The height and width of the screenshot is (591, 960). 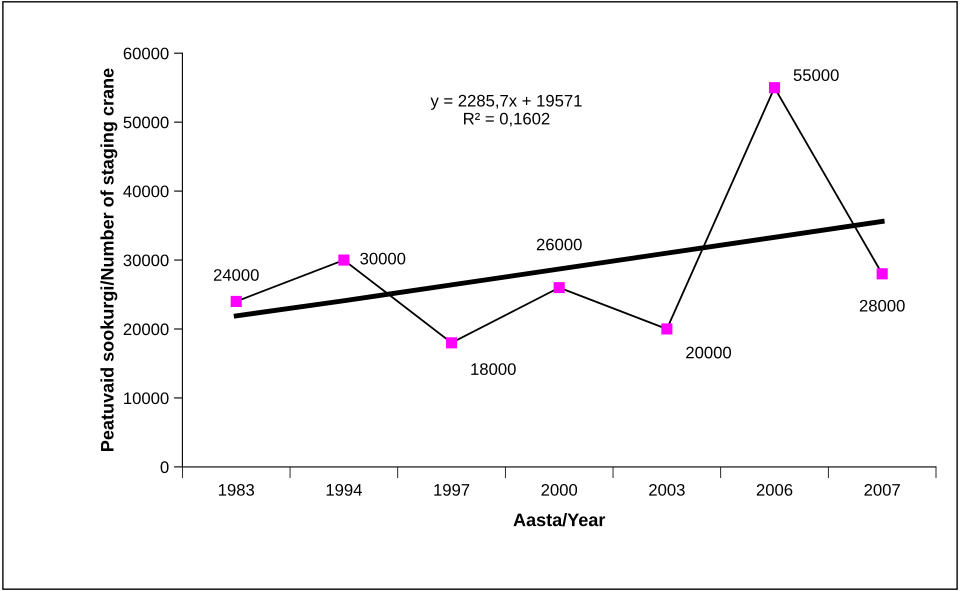 I want to click on y-axis-title: Peatuvaid sookurgi/Number of staging crane, so click(x=109, y=259).